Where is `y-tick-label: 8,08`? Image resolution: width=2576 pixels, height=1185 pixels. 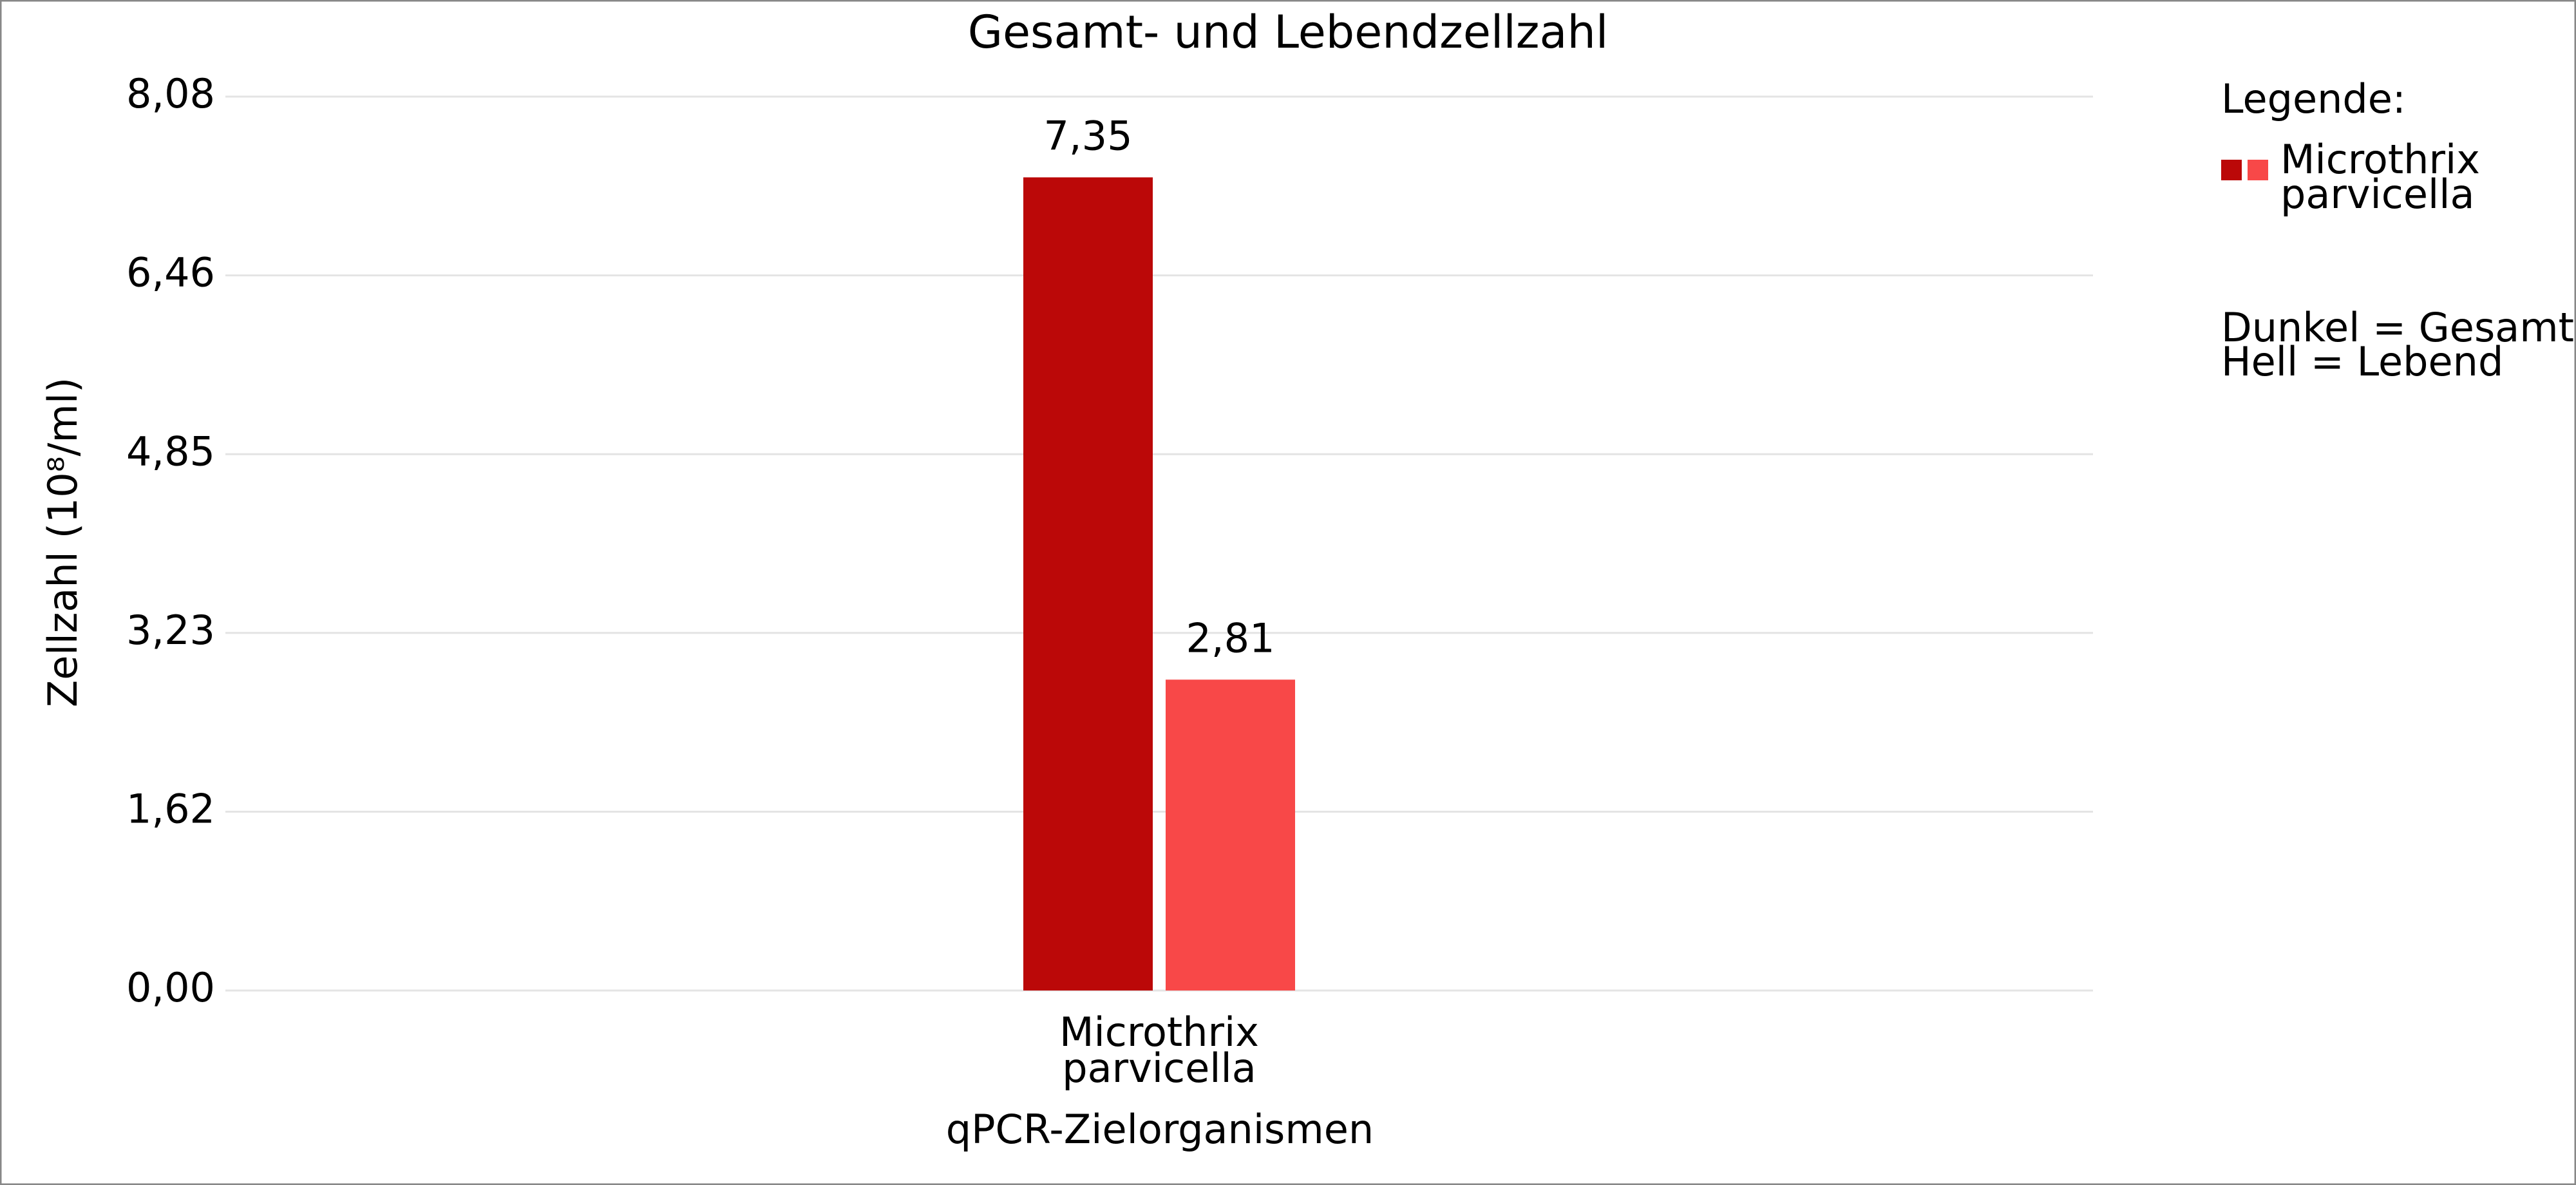 y-tick-label: 8,08 is located at coordinates (170, 93).